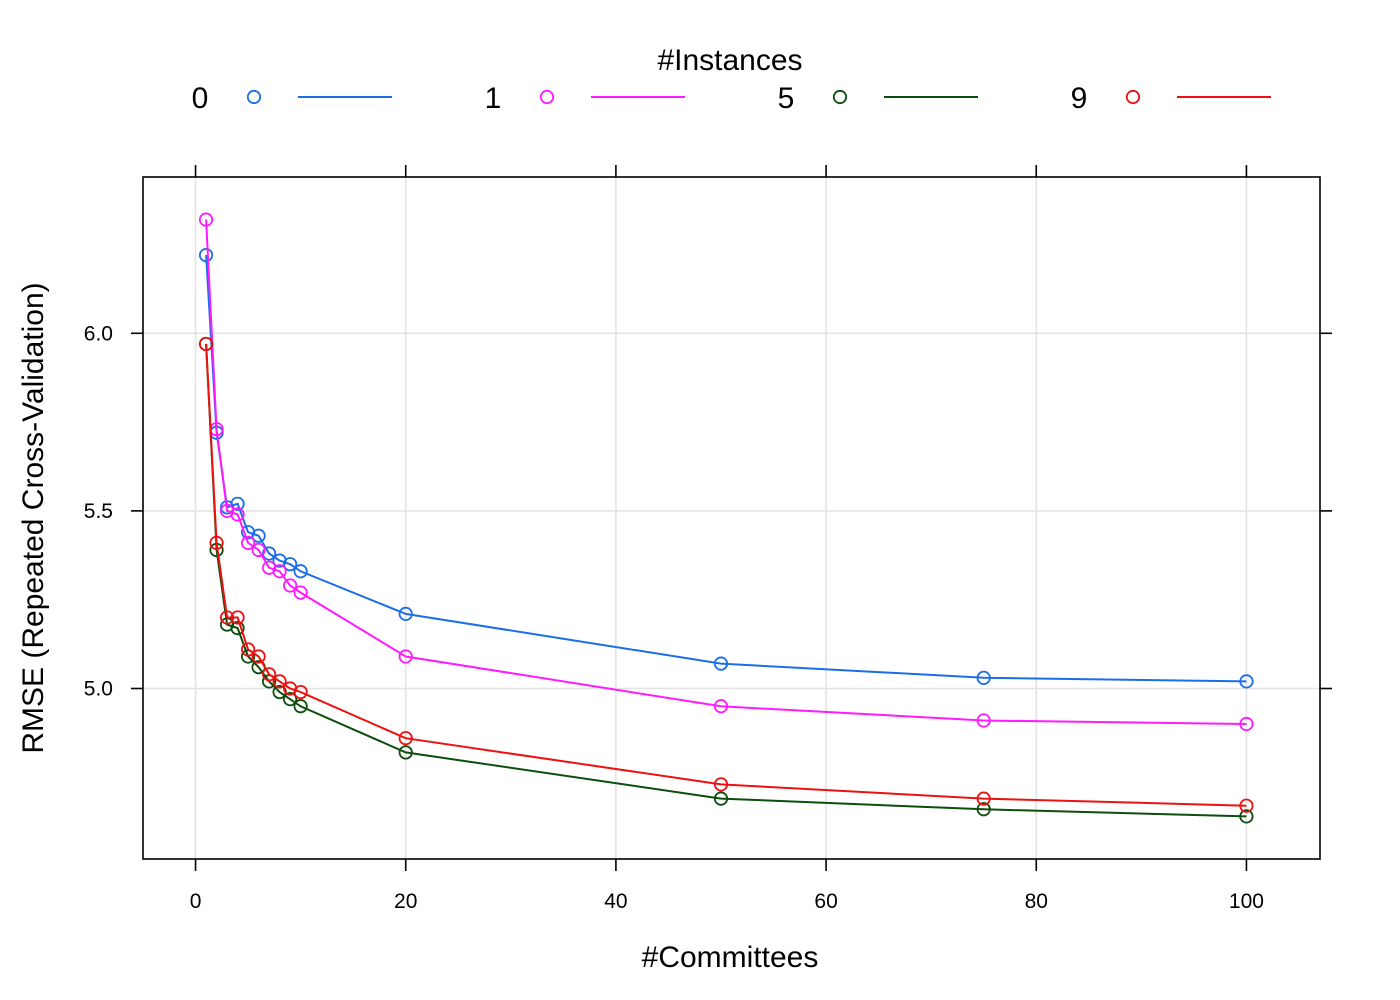 This screenshot has height=1000, width=1400. What do you see at coordinates (615, 901) in the screenshot?
I see `x-tick-label-40: 40` at bounding box center [615, 901].